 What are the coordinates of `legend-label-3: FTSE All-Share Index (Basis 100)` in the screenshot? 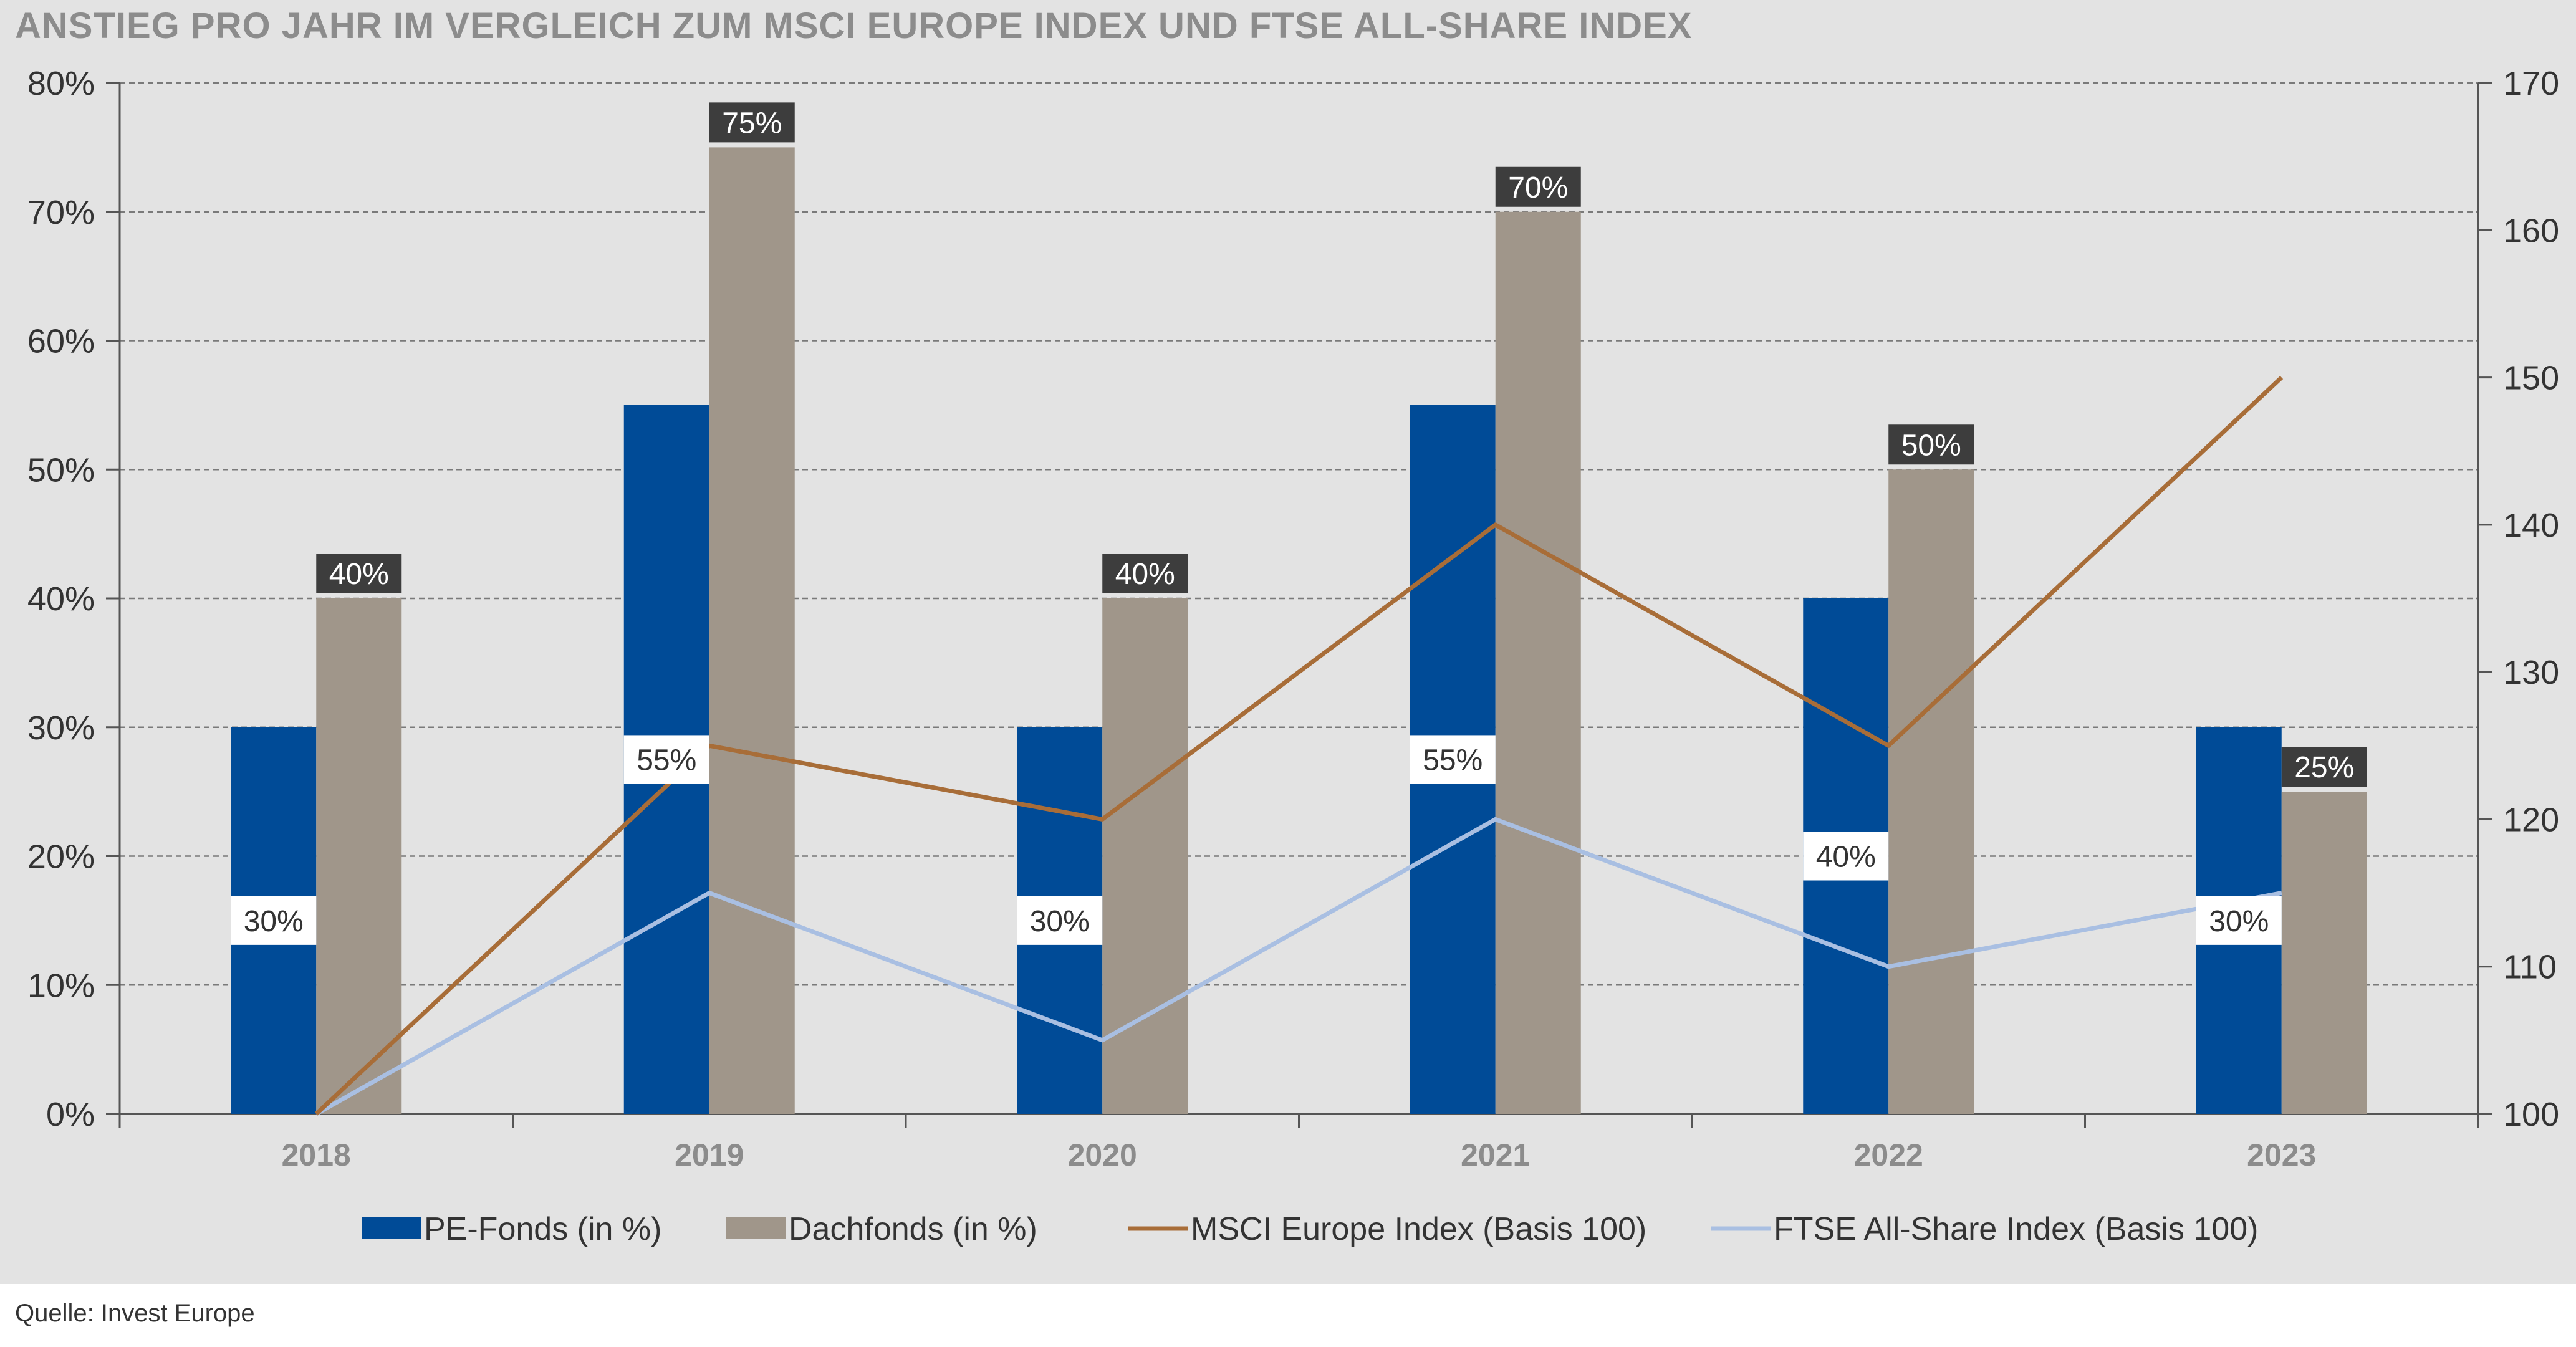 It's located at (2016, 1229).